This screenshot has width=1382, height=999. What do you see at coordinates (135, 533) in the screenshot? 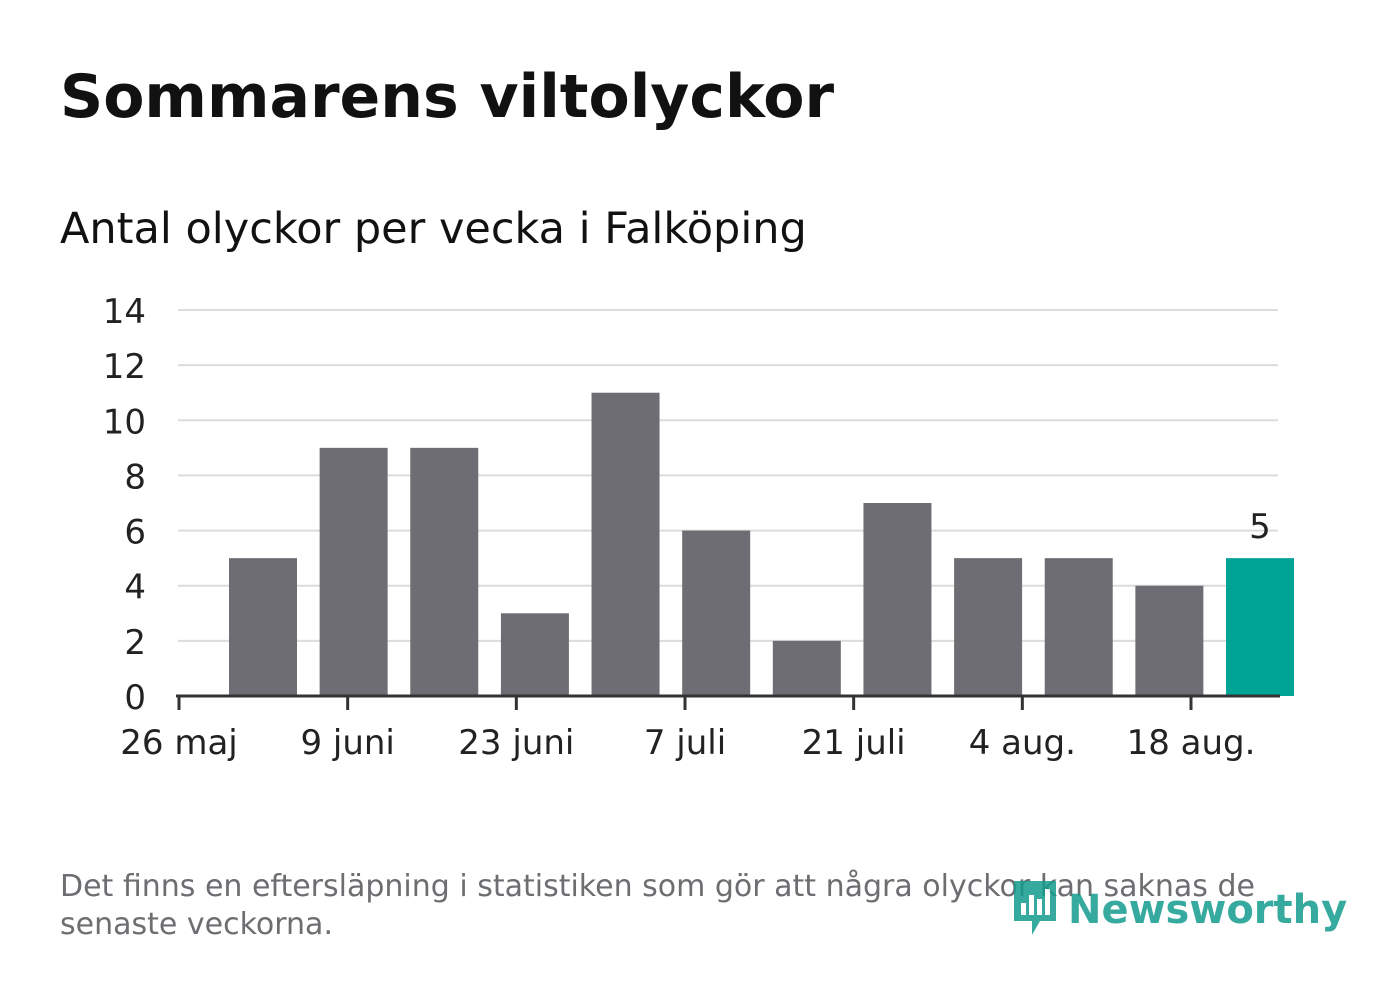
I see `y-tick-label: 6` at bounding box center [135, 533].